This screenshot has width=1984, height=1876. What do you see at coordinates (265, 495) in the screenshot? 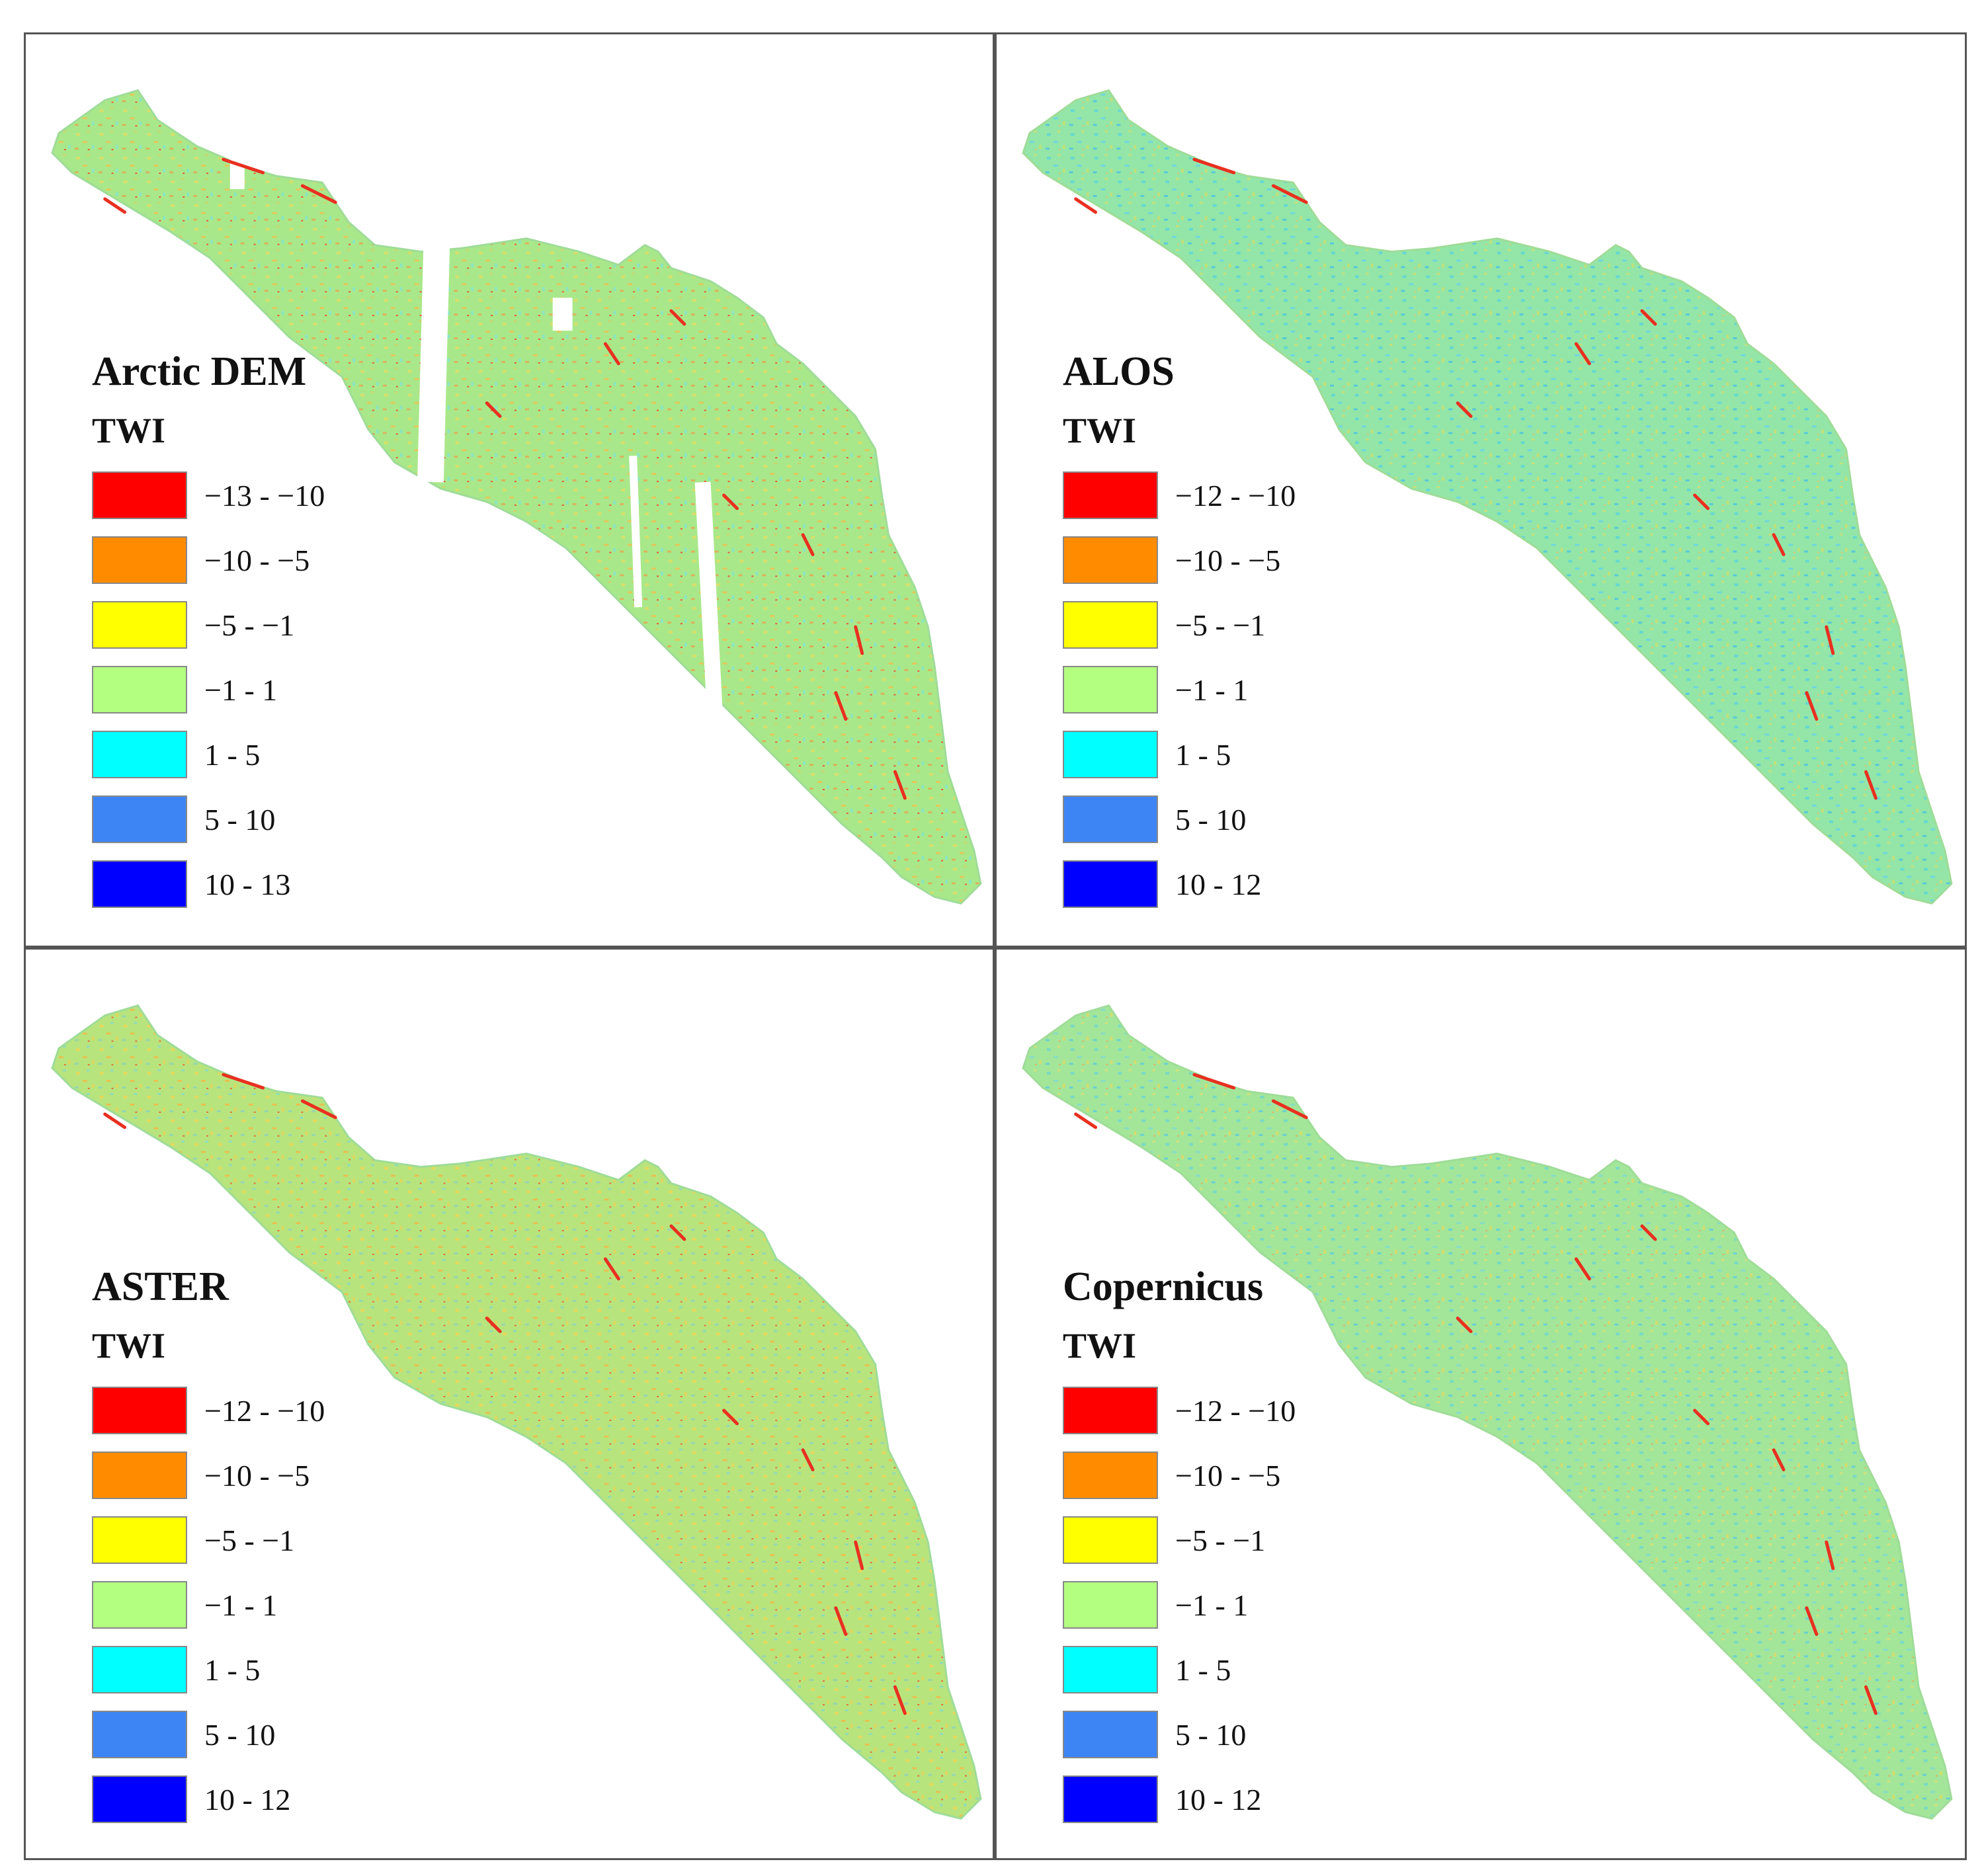
I see `legend-label: −13 - −10` at bounding box center [265, 495].